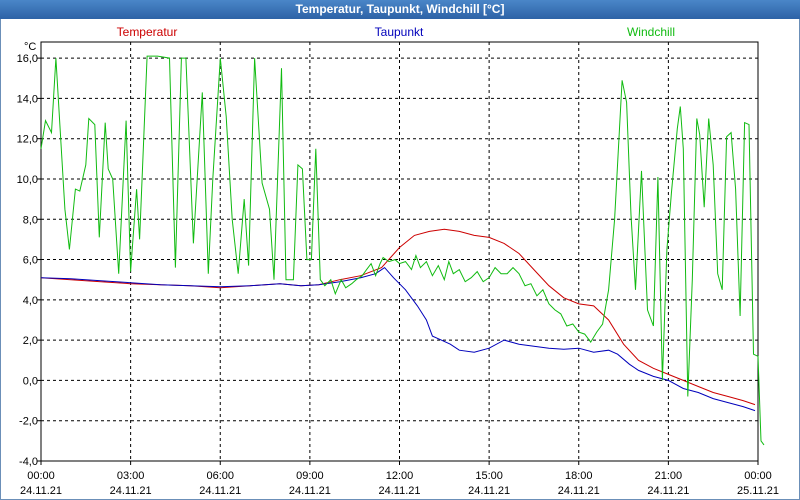 The height and width of the screenshot is (500, 800). Describe the element at coordinates (28, 422) in the screenshot. I see `y-tick-label: -2,0` at that location.